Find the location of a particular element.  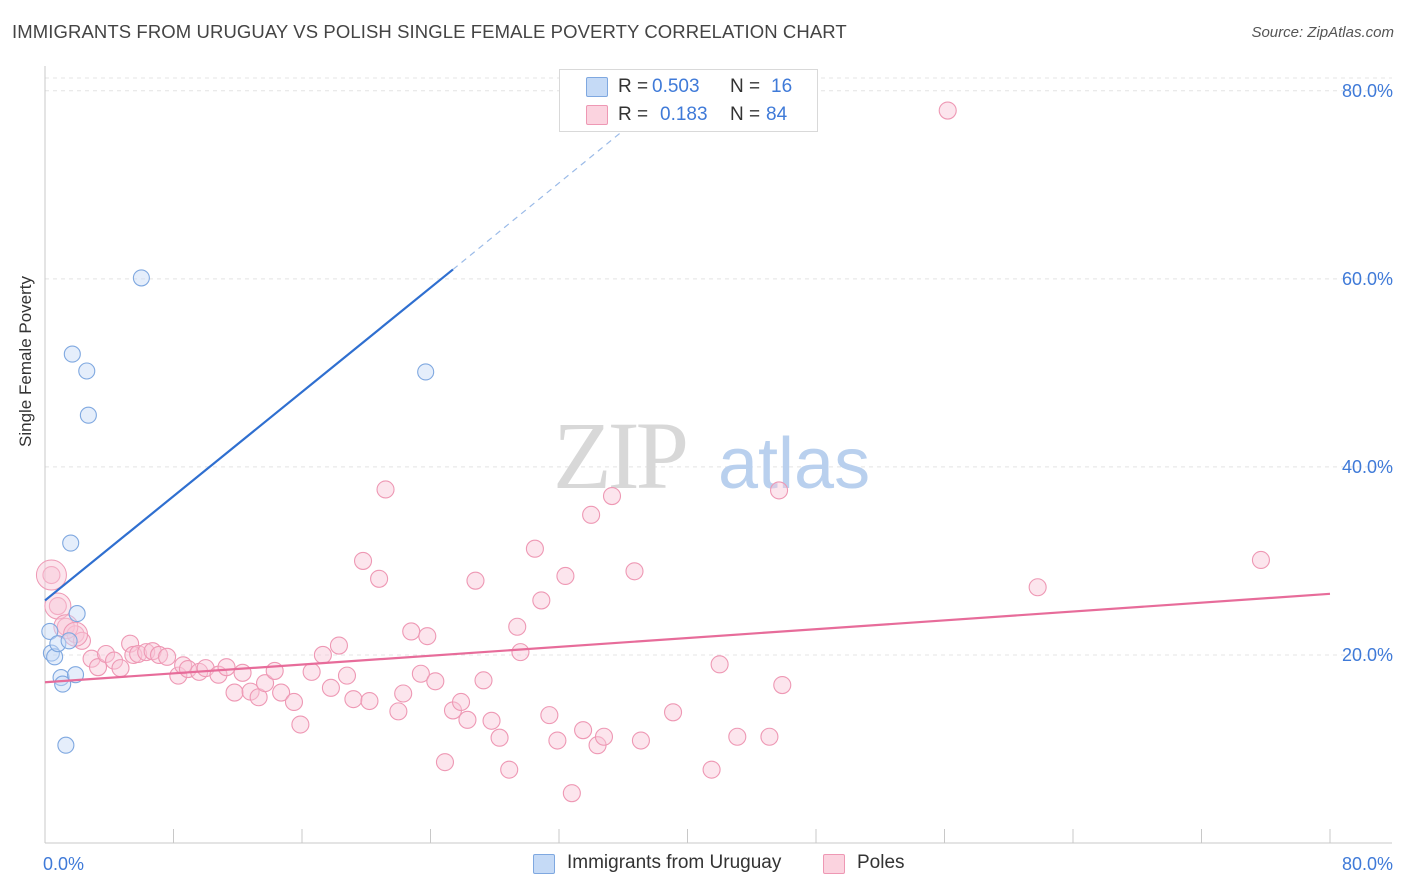

legend-r-value: 0.503 is located at coordinates (676, 86).